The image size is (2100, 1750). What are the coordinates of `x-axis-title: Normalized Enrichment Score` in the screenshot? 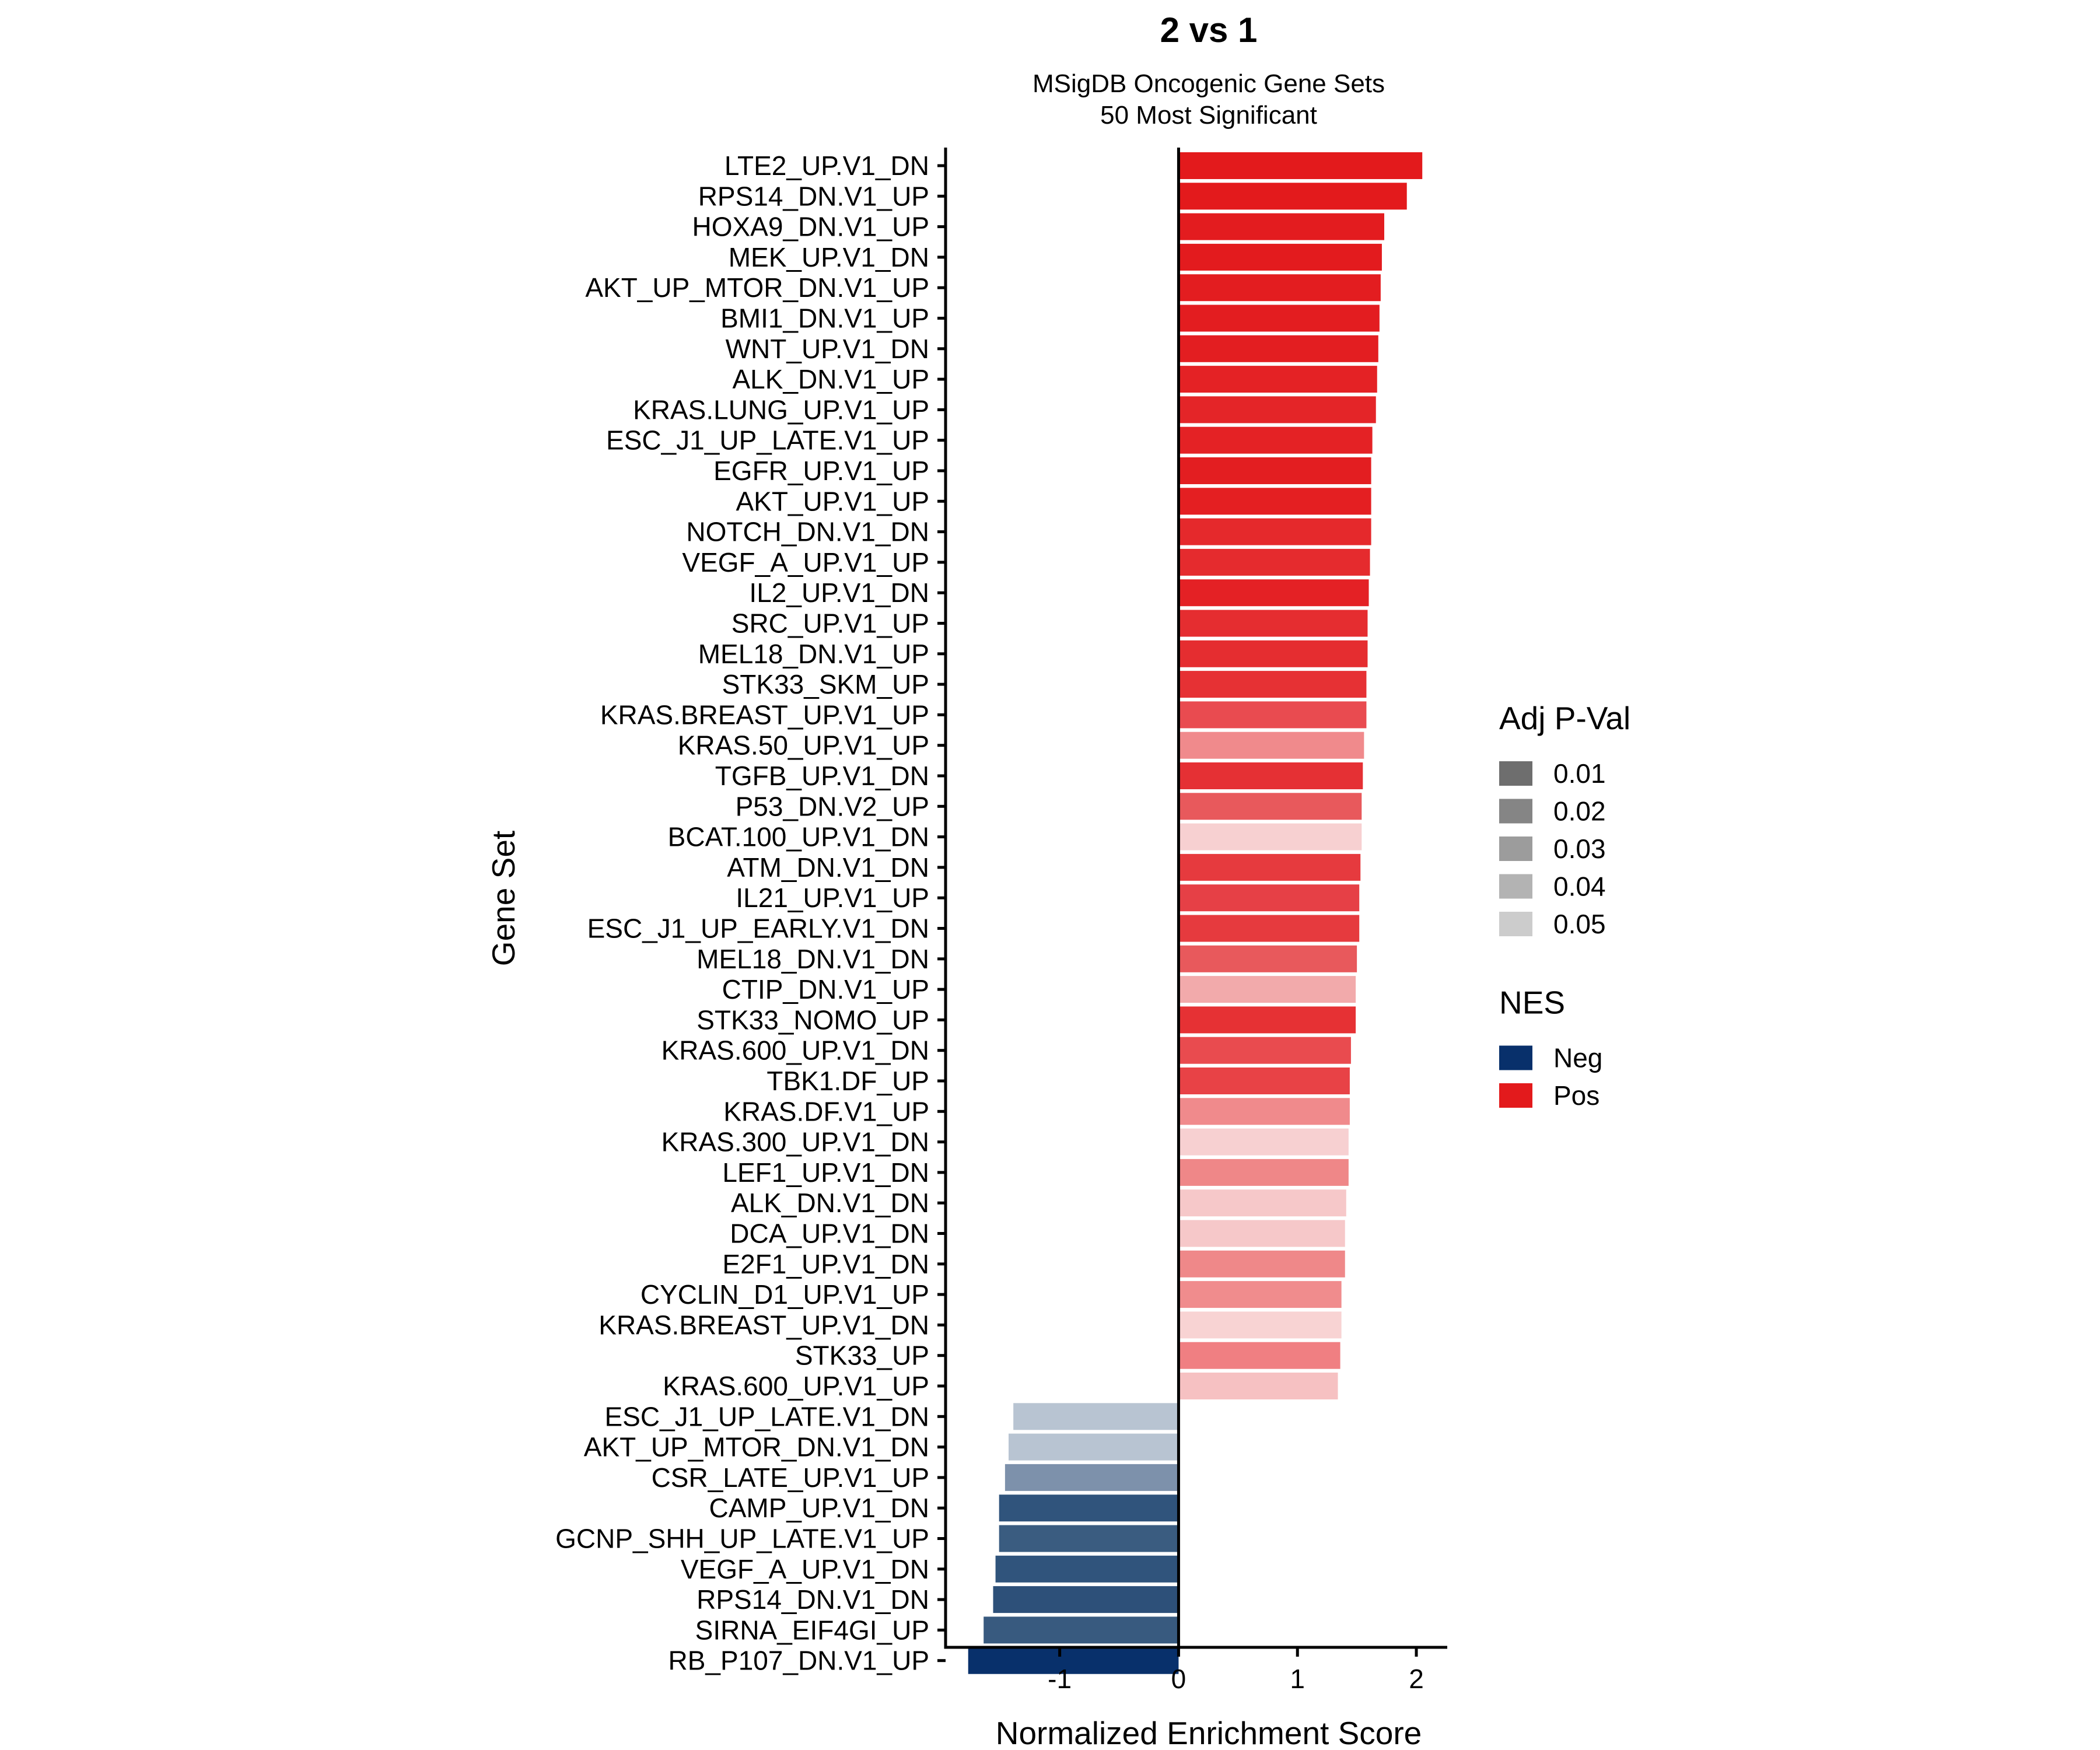 It's located at (1209, 1732).